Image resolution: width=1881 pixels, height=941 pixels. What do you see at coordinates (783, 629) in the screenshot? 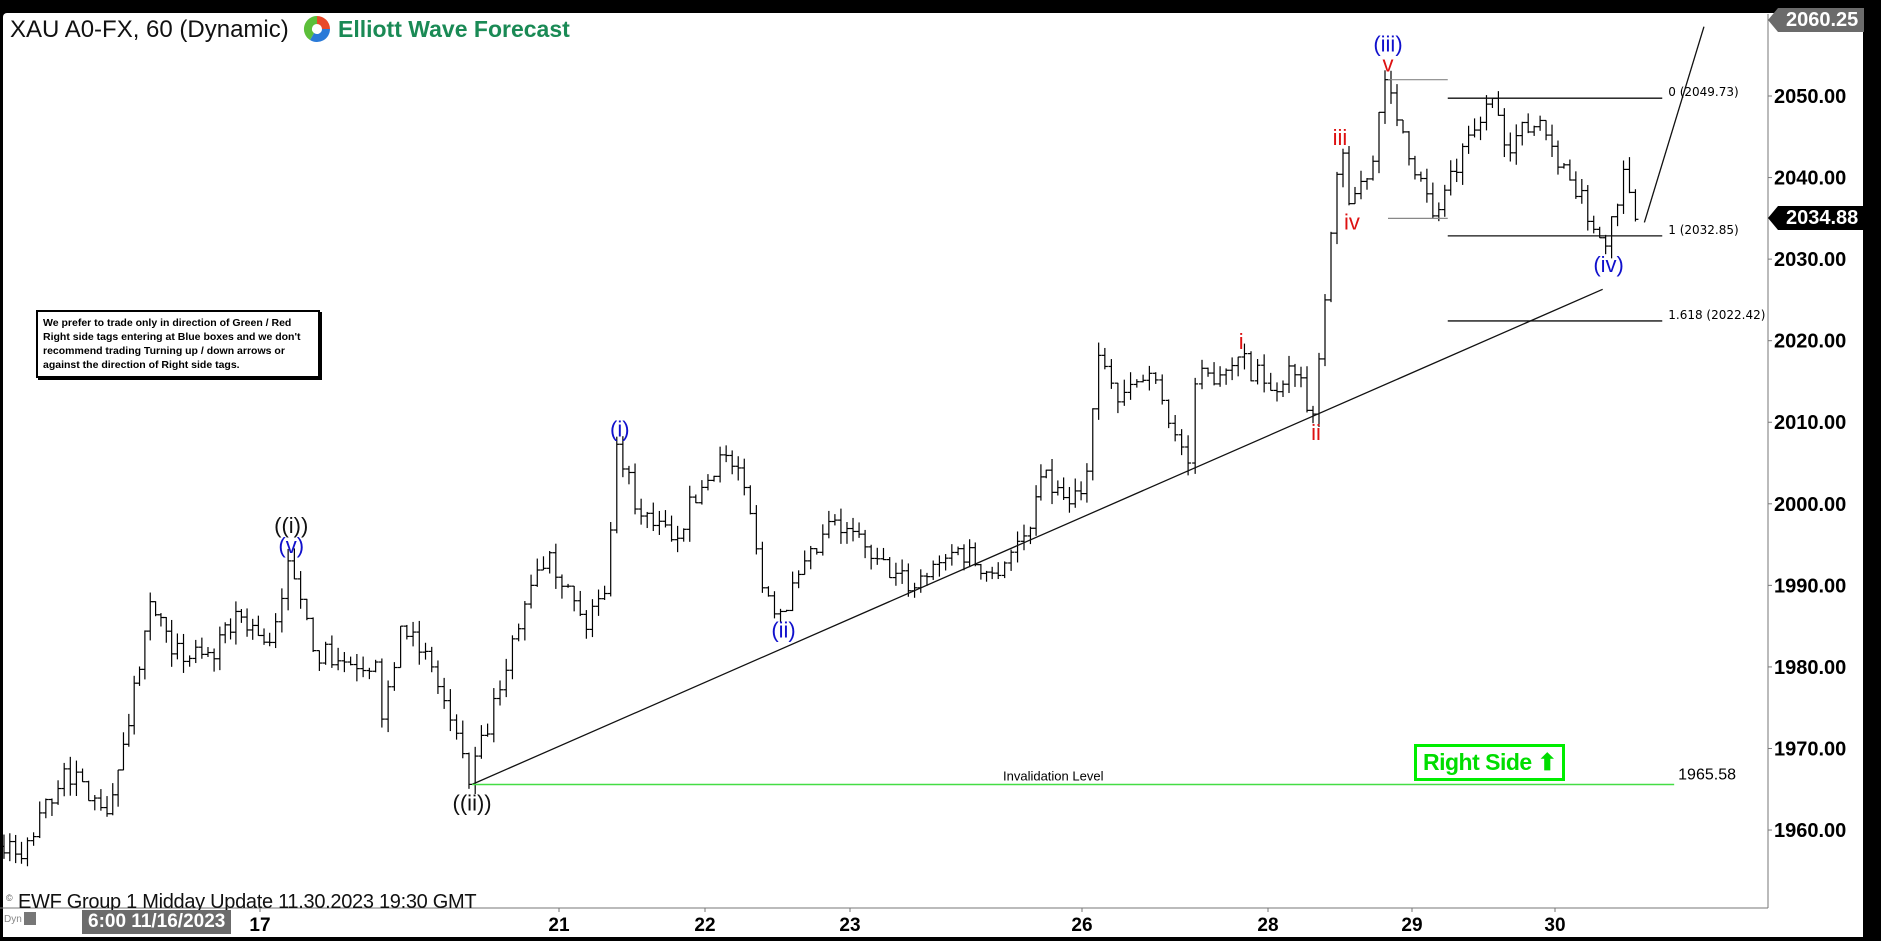
I see `wave-label: (ii)` at bounding box center [783, 629].